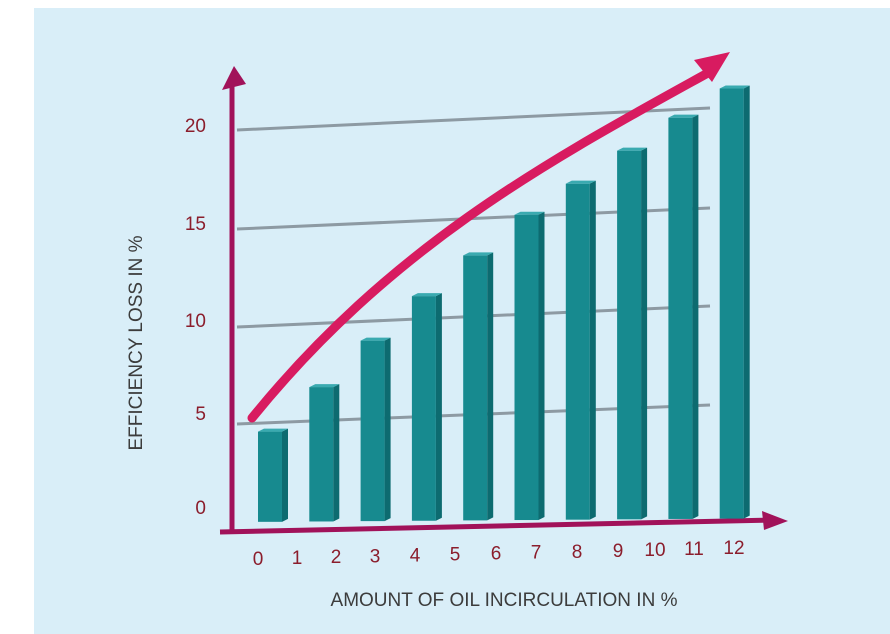 Image resolution: width=890 pixels, height=634 pixels. What do you see at coordinates (654, 550) in the screenshot?
I see `x-tick-label: 10` at bounding box center [654, 550].